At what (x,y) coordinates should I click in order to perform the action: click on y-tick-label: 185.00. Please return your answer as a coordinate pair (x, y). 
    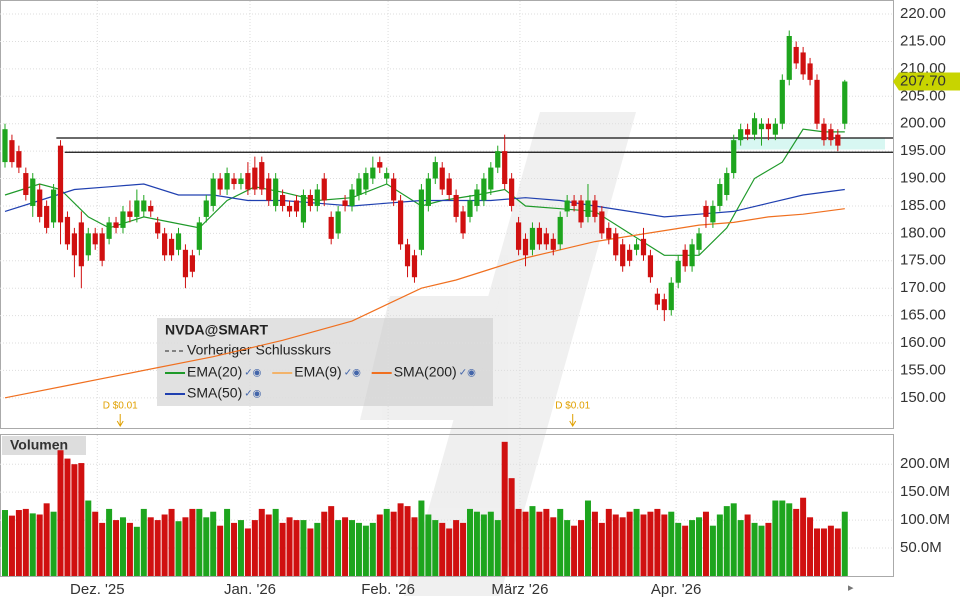
    Looking at the image, I should click on (923, 205).